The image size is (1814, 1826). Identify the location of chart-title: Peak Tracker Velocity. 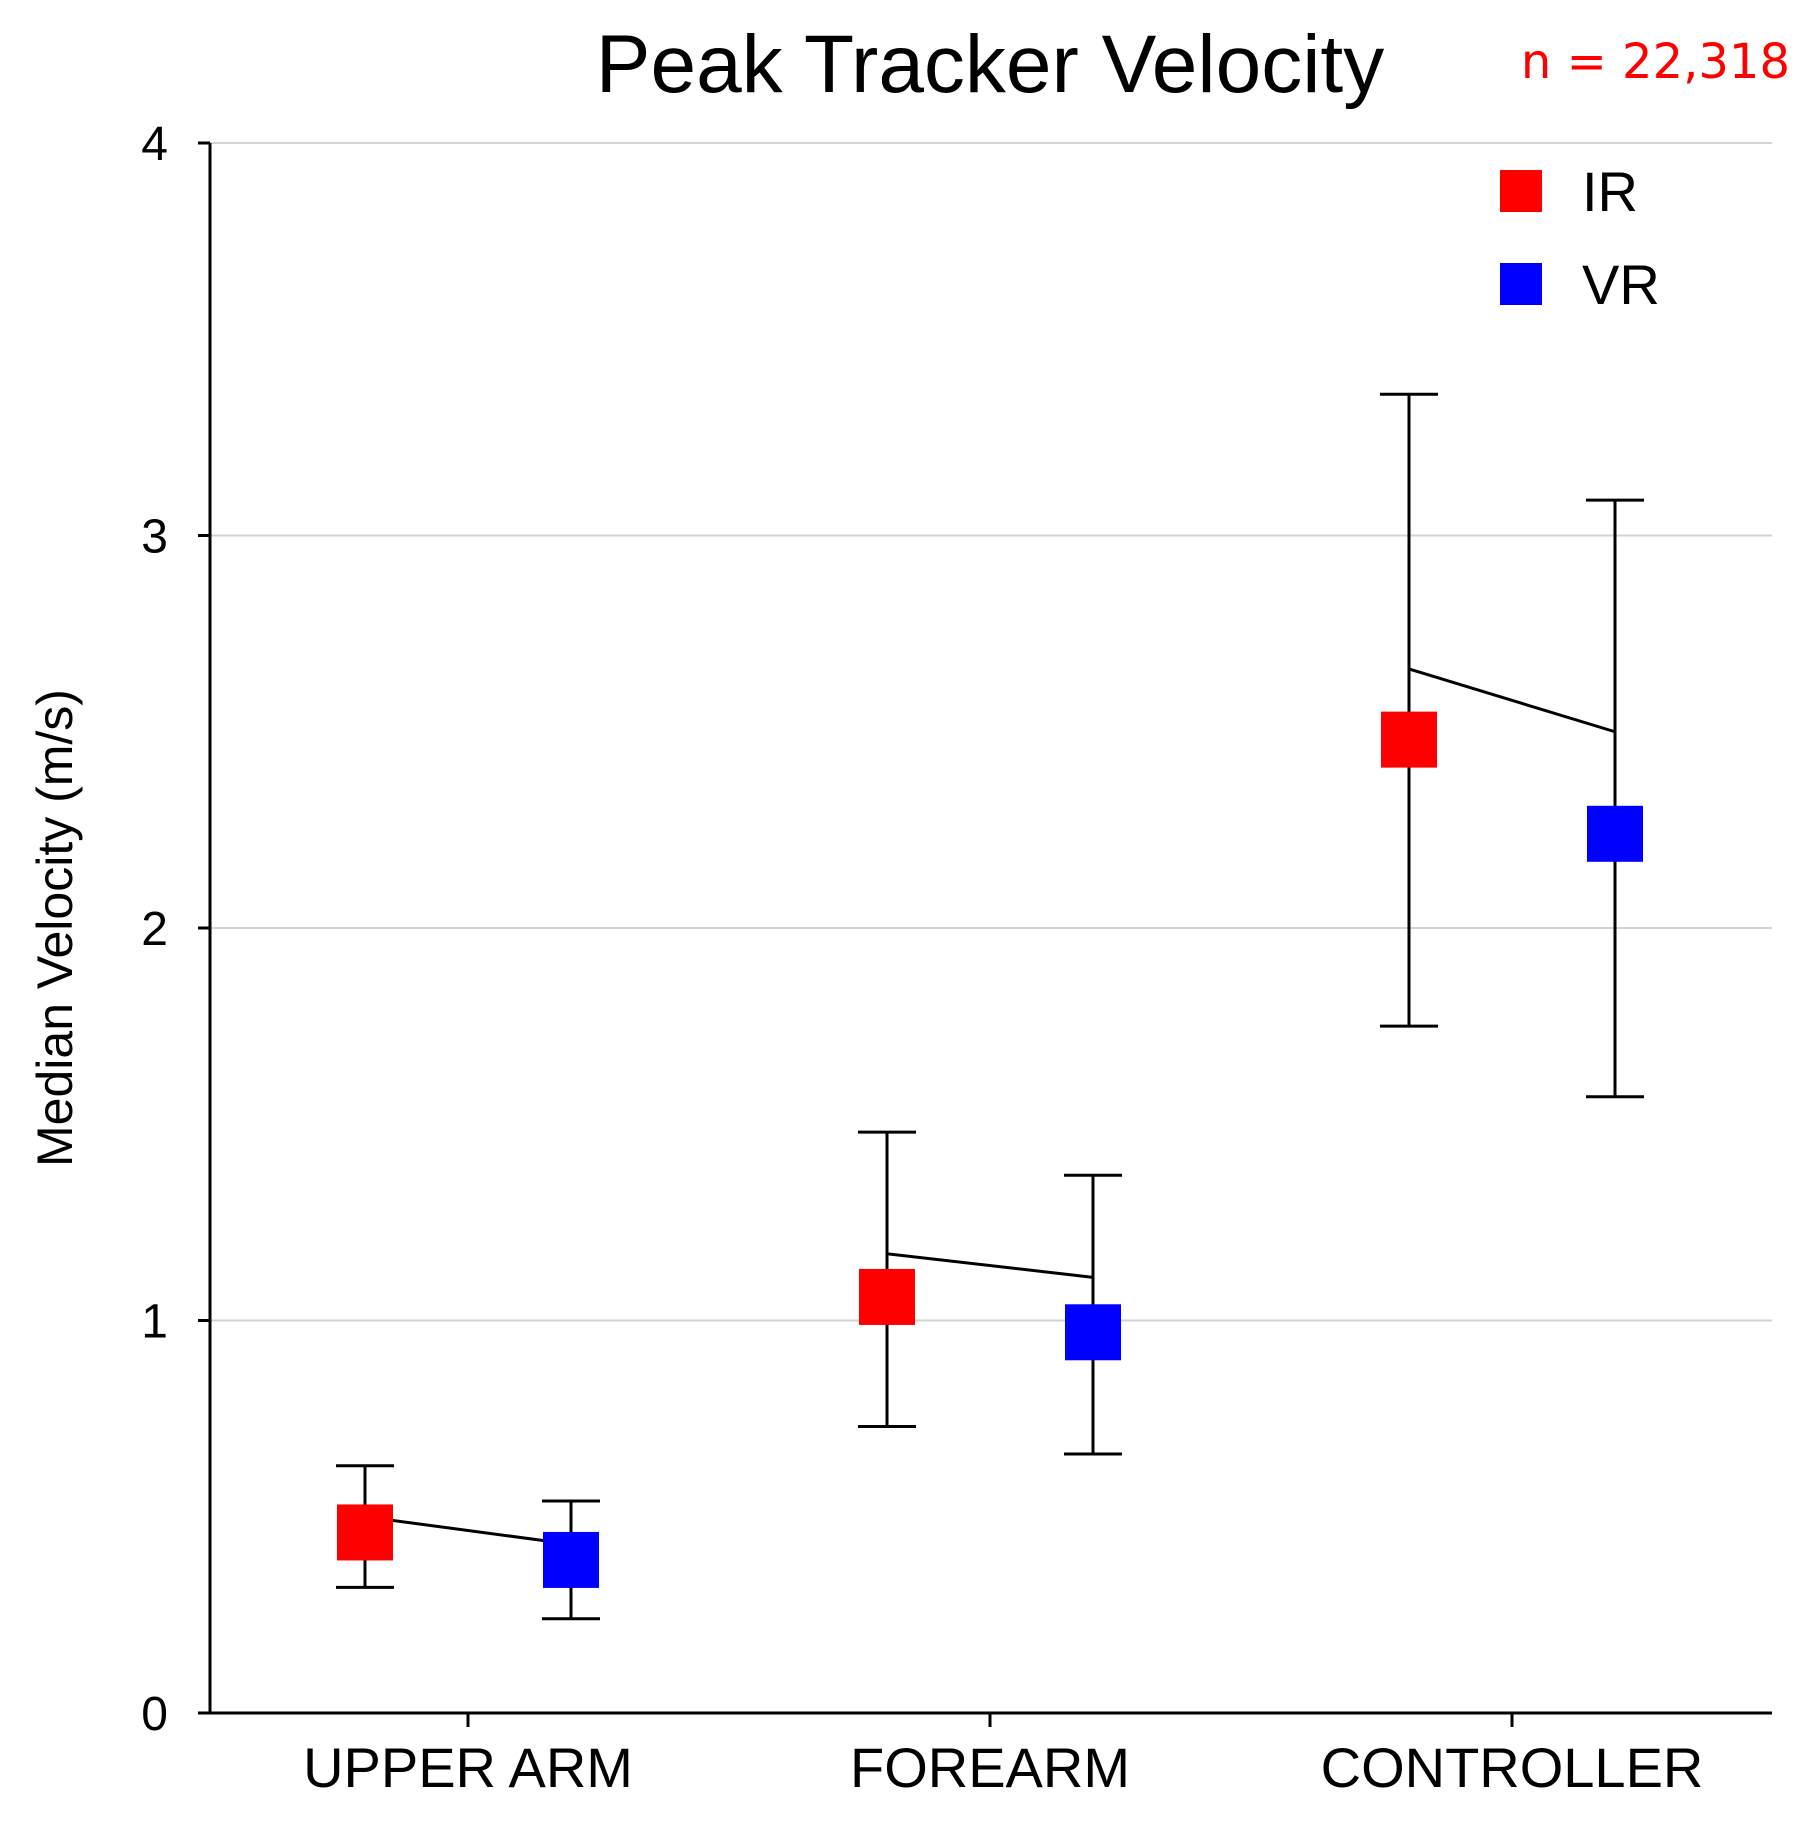
(990, 64).